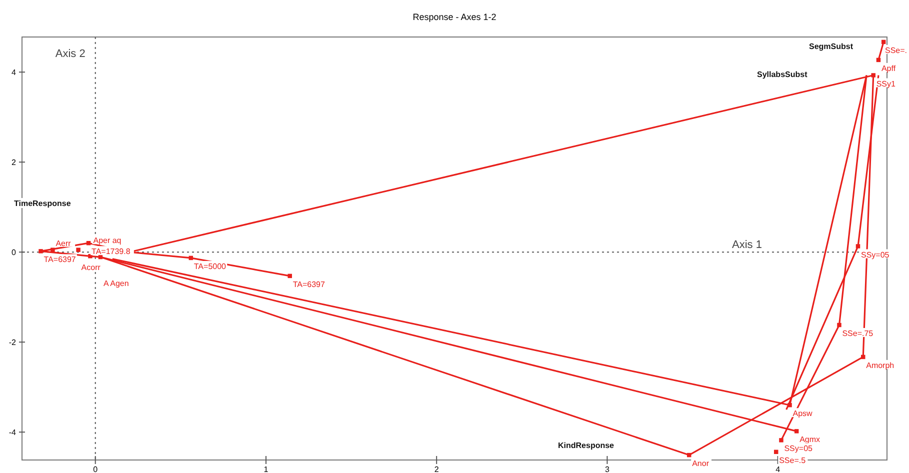  I want to click on y-tick-label: 0, so click(14, 253).